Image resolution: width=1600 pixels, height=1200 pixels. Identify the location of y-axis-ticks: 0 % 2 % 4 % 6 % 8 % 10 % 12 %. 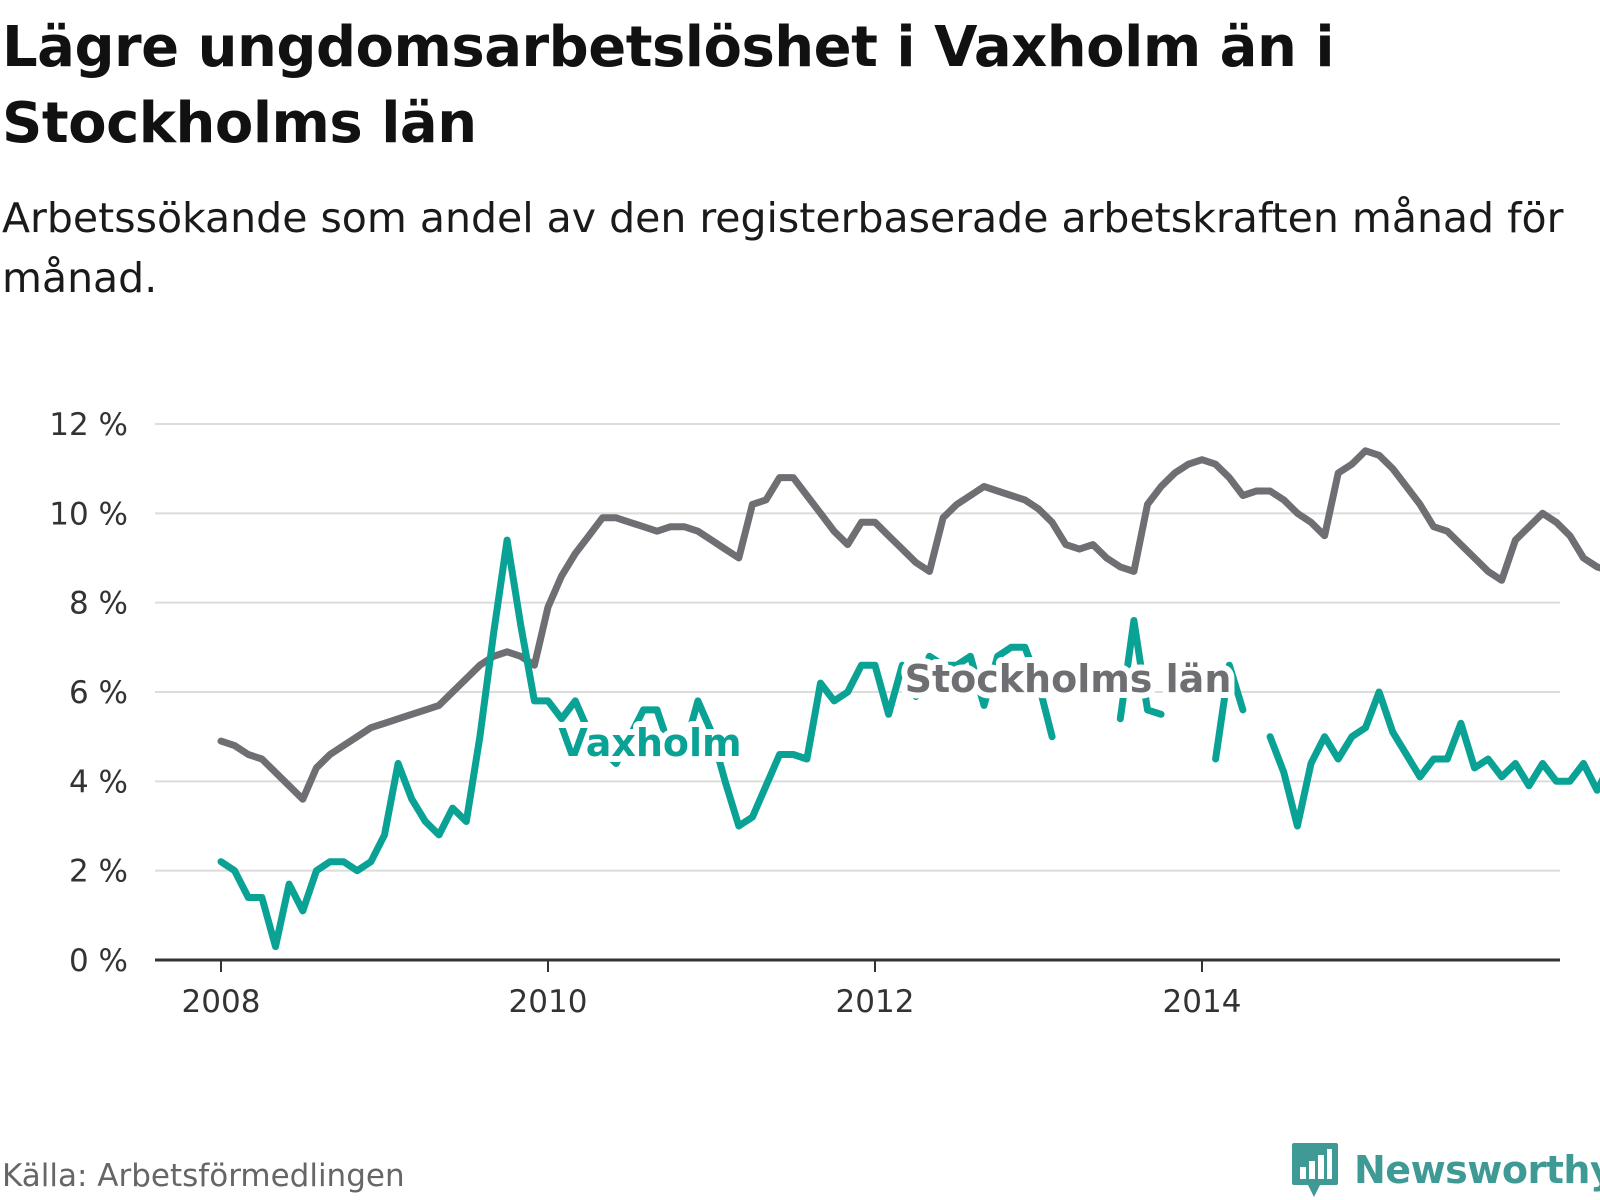
(88, 693).